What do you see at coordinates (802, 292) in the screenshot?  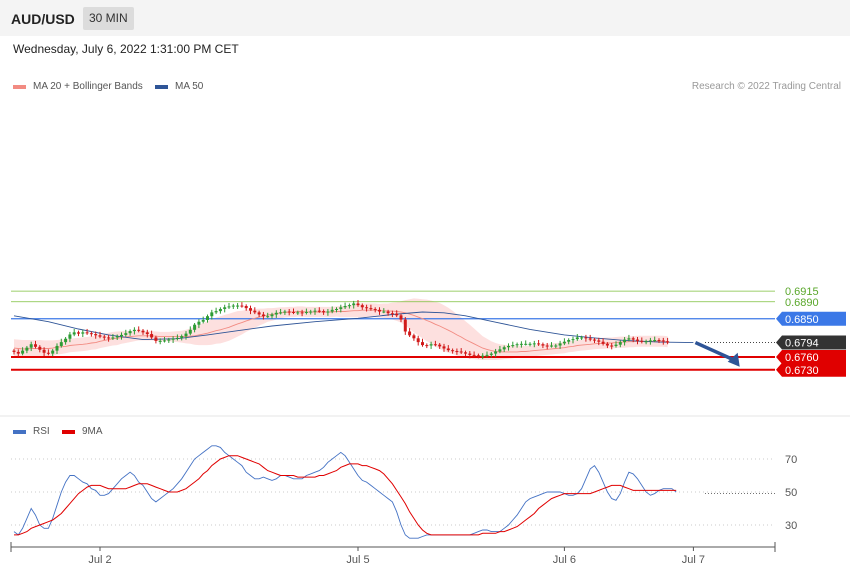 I see `level-label: 0.6915` at bounding box center [802, 292].